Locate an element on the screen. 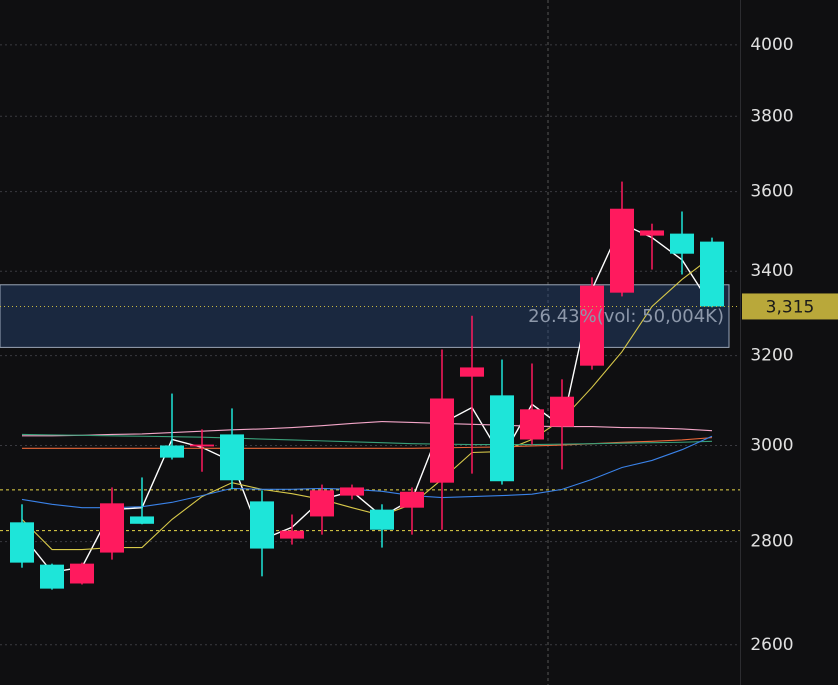 This screenshot has width=838, height=685. y-tick-label: 3600 is located at coordinates (771, 192).